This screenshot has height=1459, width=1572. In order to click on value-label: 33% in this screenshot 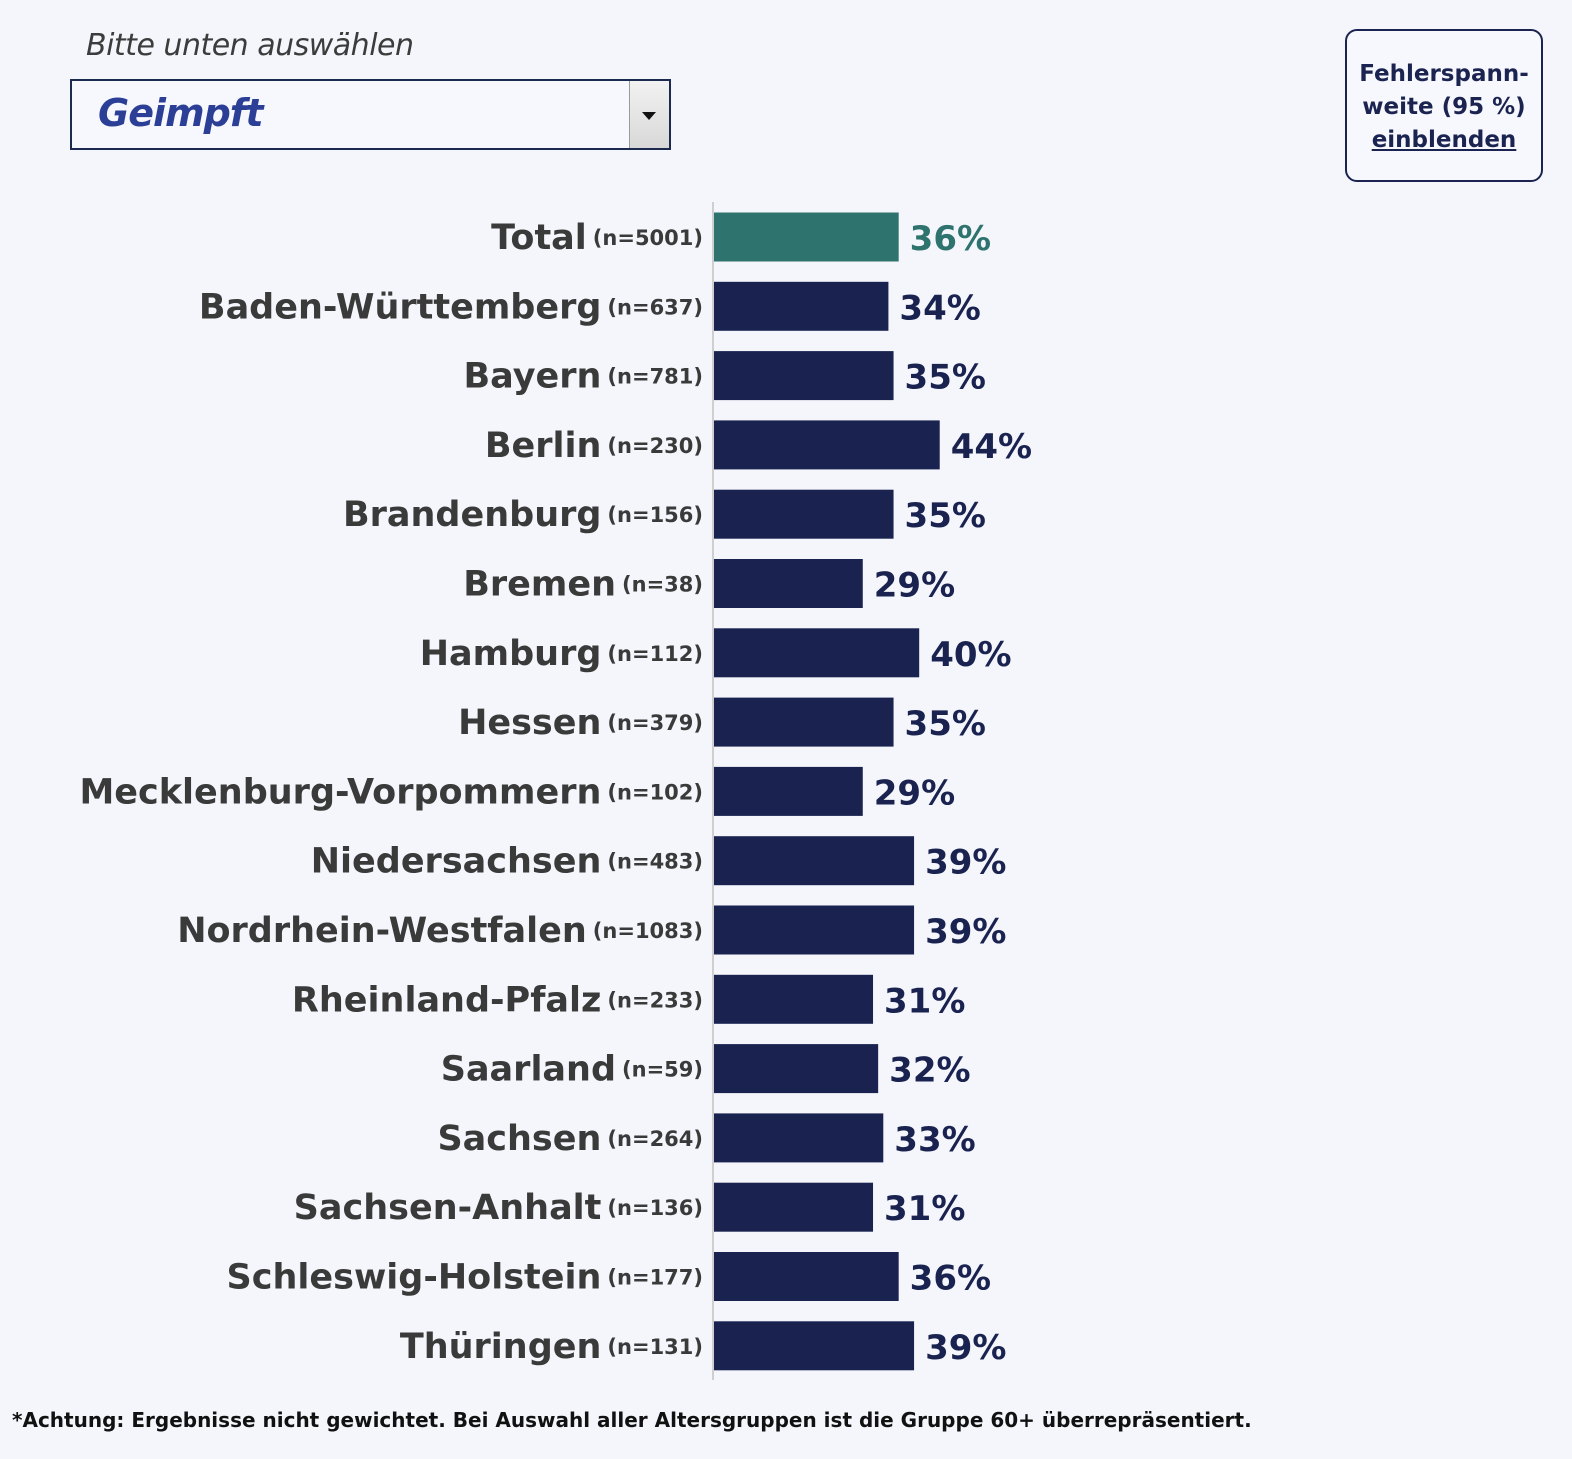, I will do `click(934, 1140)`.